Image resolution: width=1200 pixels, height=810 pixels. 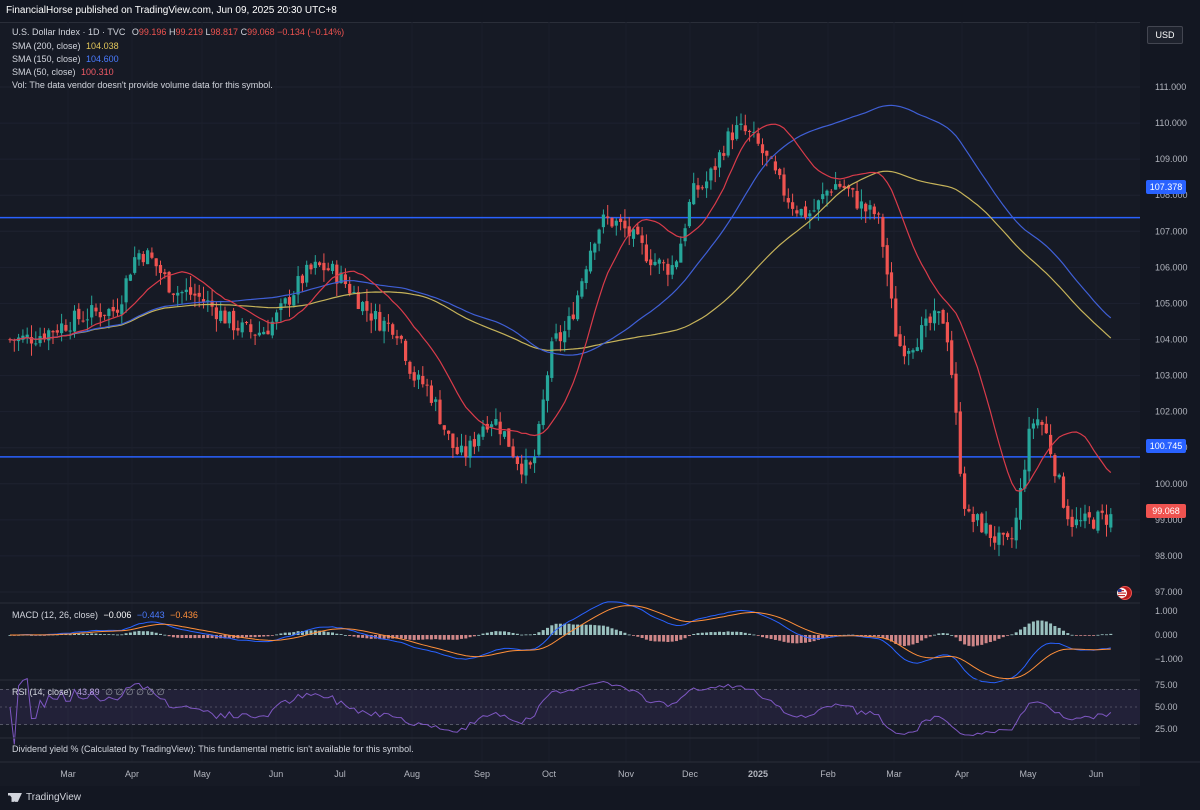 I want to click on tradingview-logo: TradingView, so click(x=44, y=797).